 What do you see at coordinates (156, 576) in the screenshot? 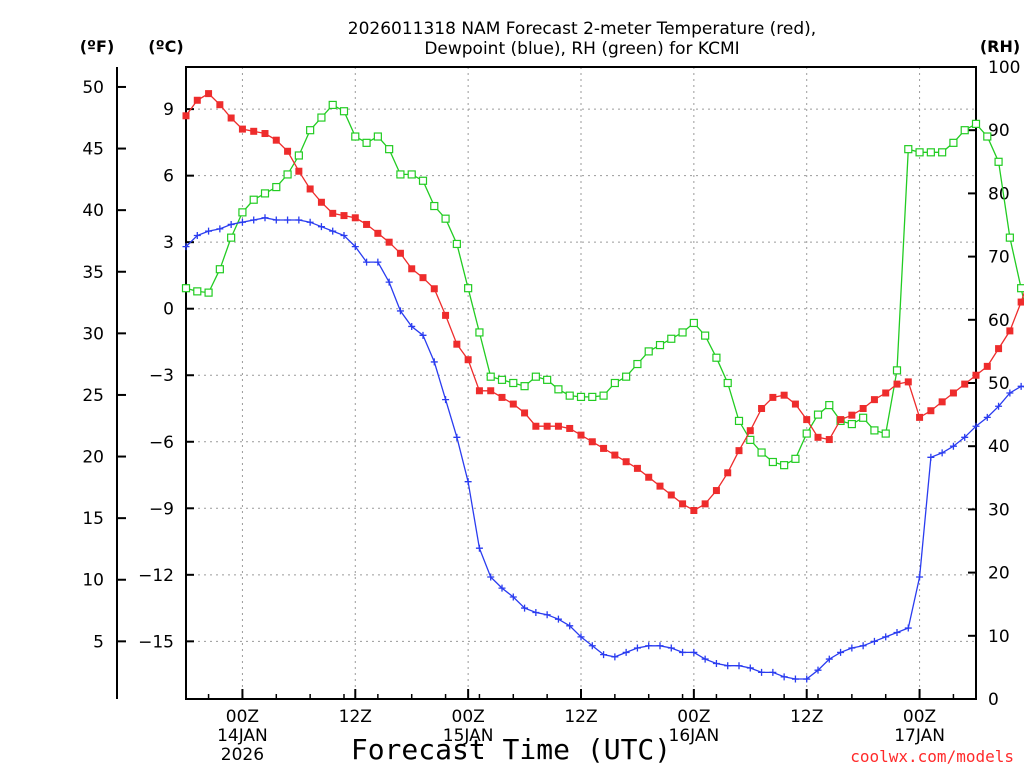
I see `celsius-tick-label: −12` at bounding box center [156, 576].